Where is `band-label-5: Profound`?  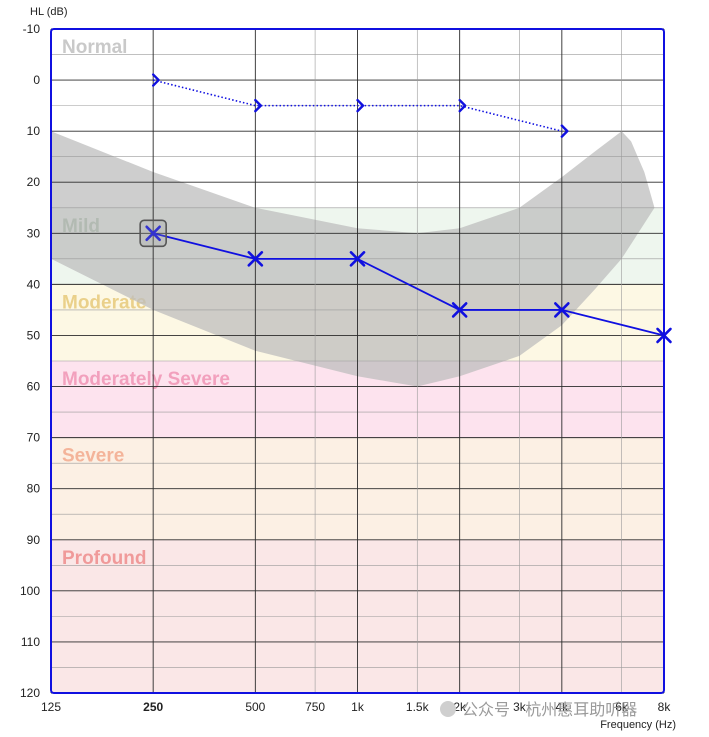
band-label-5: Profound is located at coordinates (104, 558).